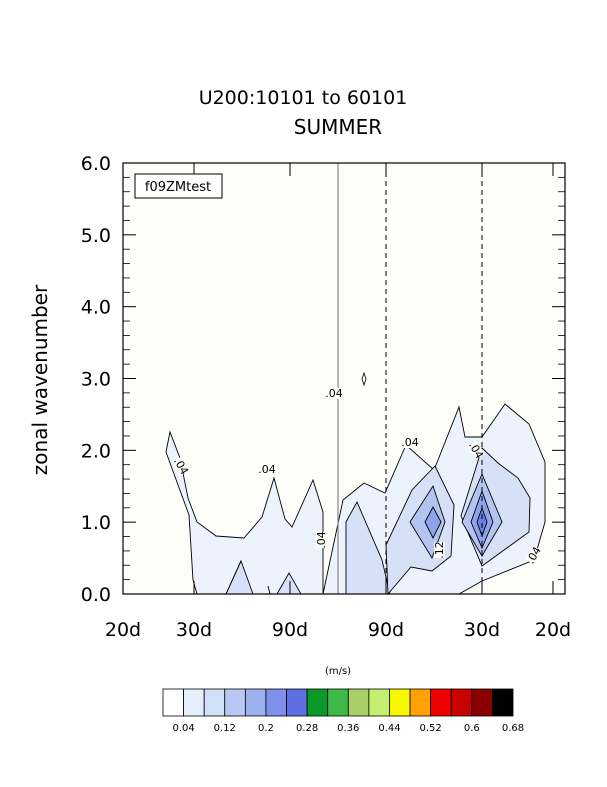 This screenshot has height=787, width=607. I want to click on contour-label-1: .04, so click(267, 469).